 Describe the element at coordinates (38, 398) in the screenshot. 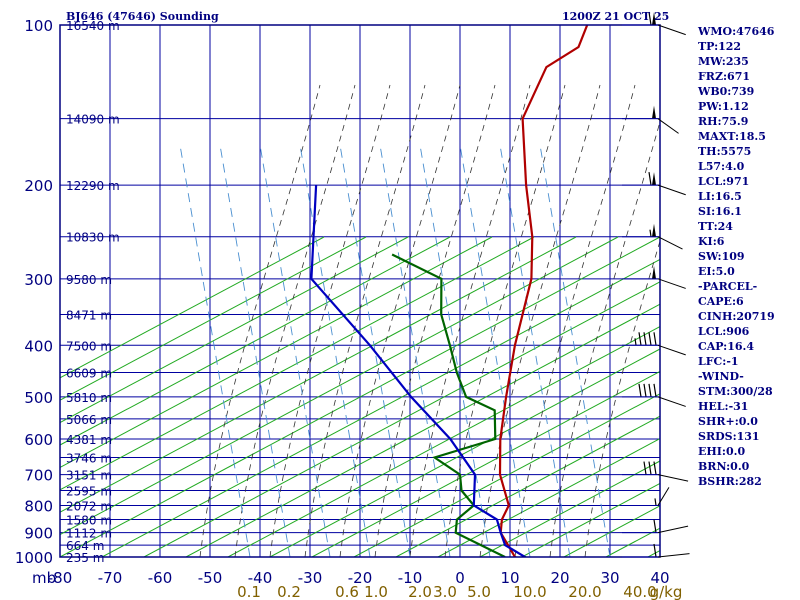

I see `pressure-label: 500` at that location.